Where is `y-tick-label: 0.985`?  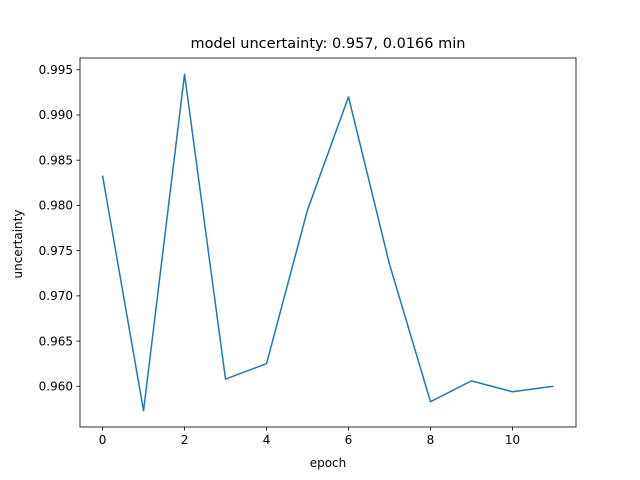 y-tick-label: 0.985 is located at coordinates (56, 160).